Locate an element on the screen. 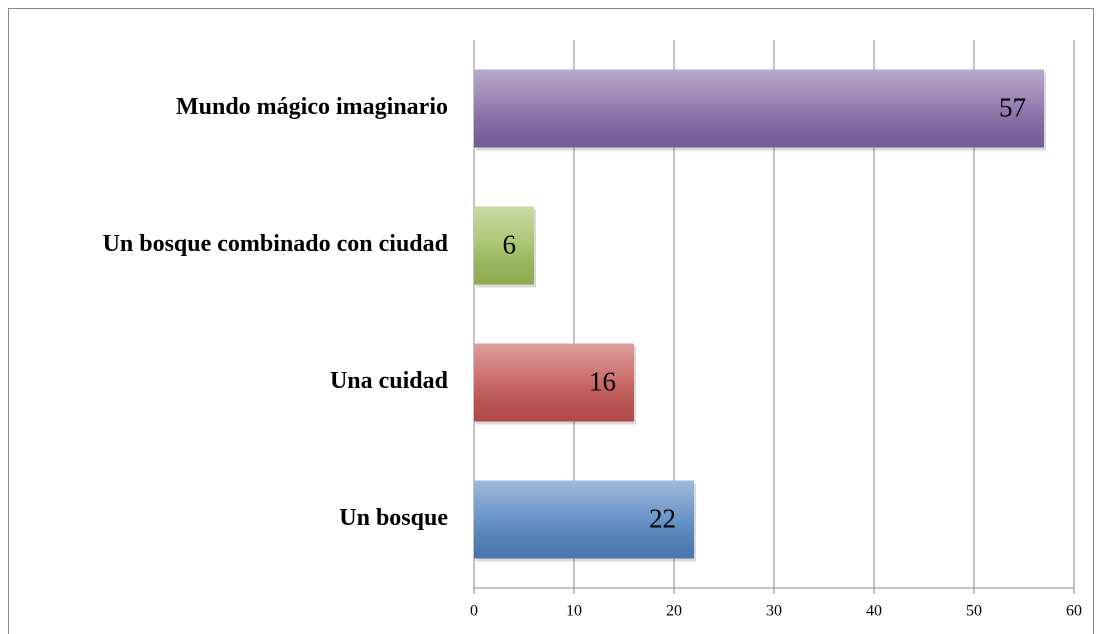 Image resolution: width=1102 pixels, height=634 pixels. data-label: 57 is located at coordinates (1012, 108).